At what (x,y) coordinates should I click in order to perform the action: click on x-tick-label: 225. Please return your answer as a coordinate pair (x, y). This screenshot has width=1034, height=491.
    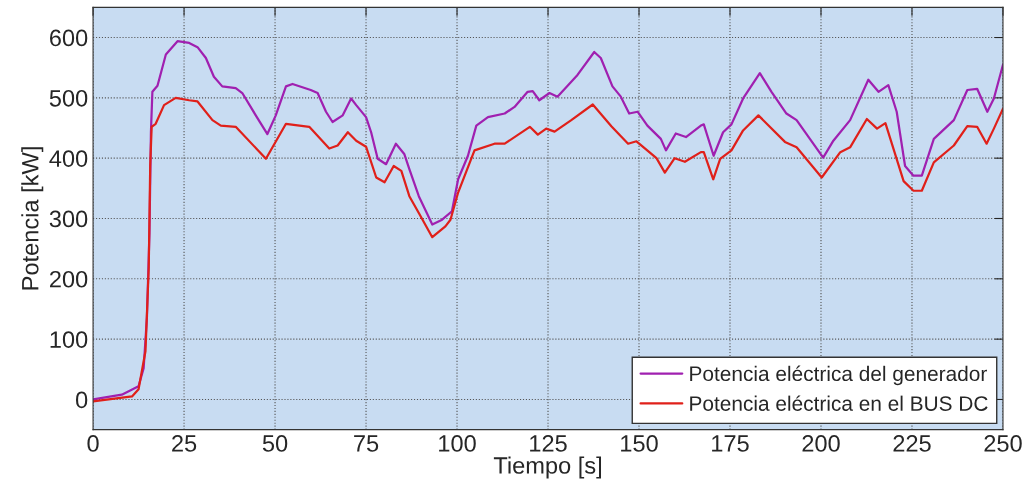
    Looking at the image, I should click on (912, 443).